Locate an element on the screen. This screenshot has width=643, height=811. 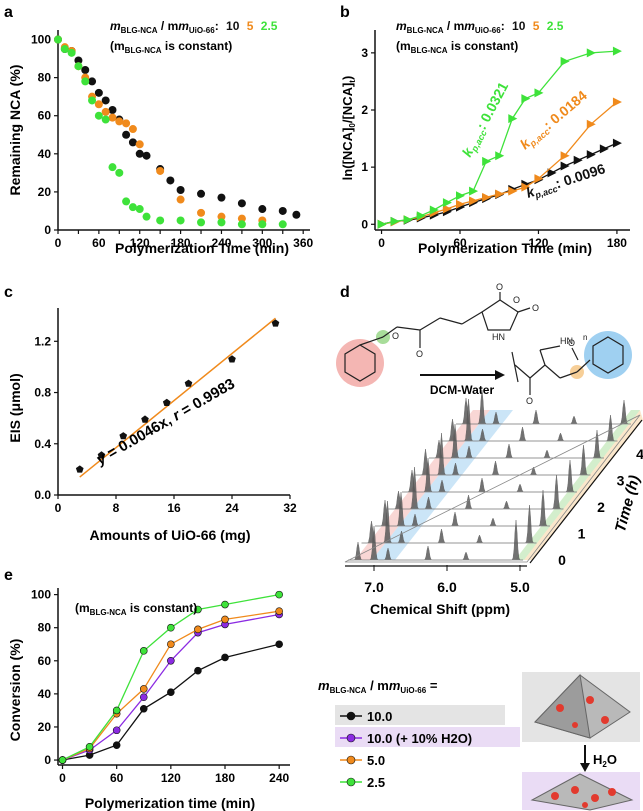
panel-e-note: (mBLG-NCA is constant) is located at coordinates (136, 609).